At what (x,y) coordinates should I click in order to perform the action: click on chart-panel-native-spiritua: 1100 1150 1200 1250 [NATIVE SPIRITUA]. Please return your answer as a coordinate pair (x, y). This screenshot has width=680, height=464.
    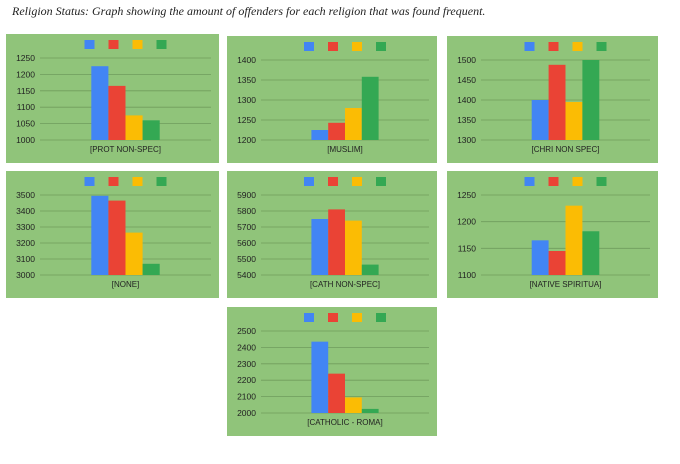
    Looking at the image, I should click on (552, 234).